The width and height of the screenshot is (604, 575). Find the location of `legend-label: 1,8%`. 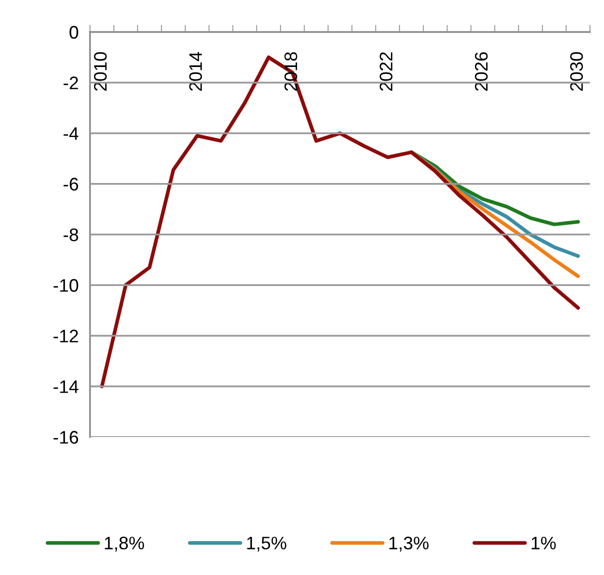

legend-label: 1,8% is located at coordinates (124, 544).